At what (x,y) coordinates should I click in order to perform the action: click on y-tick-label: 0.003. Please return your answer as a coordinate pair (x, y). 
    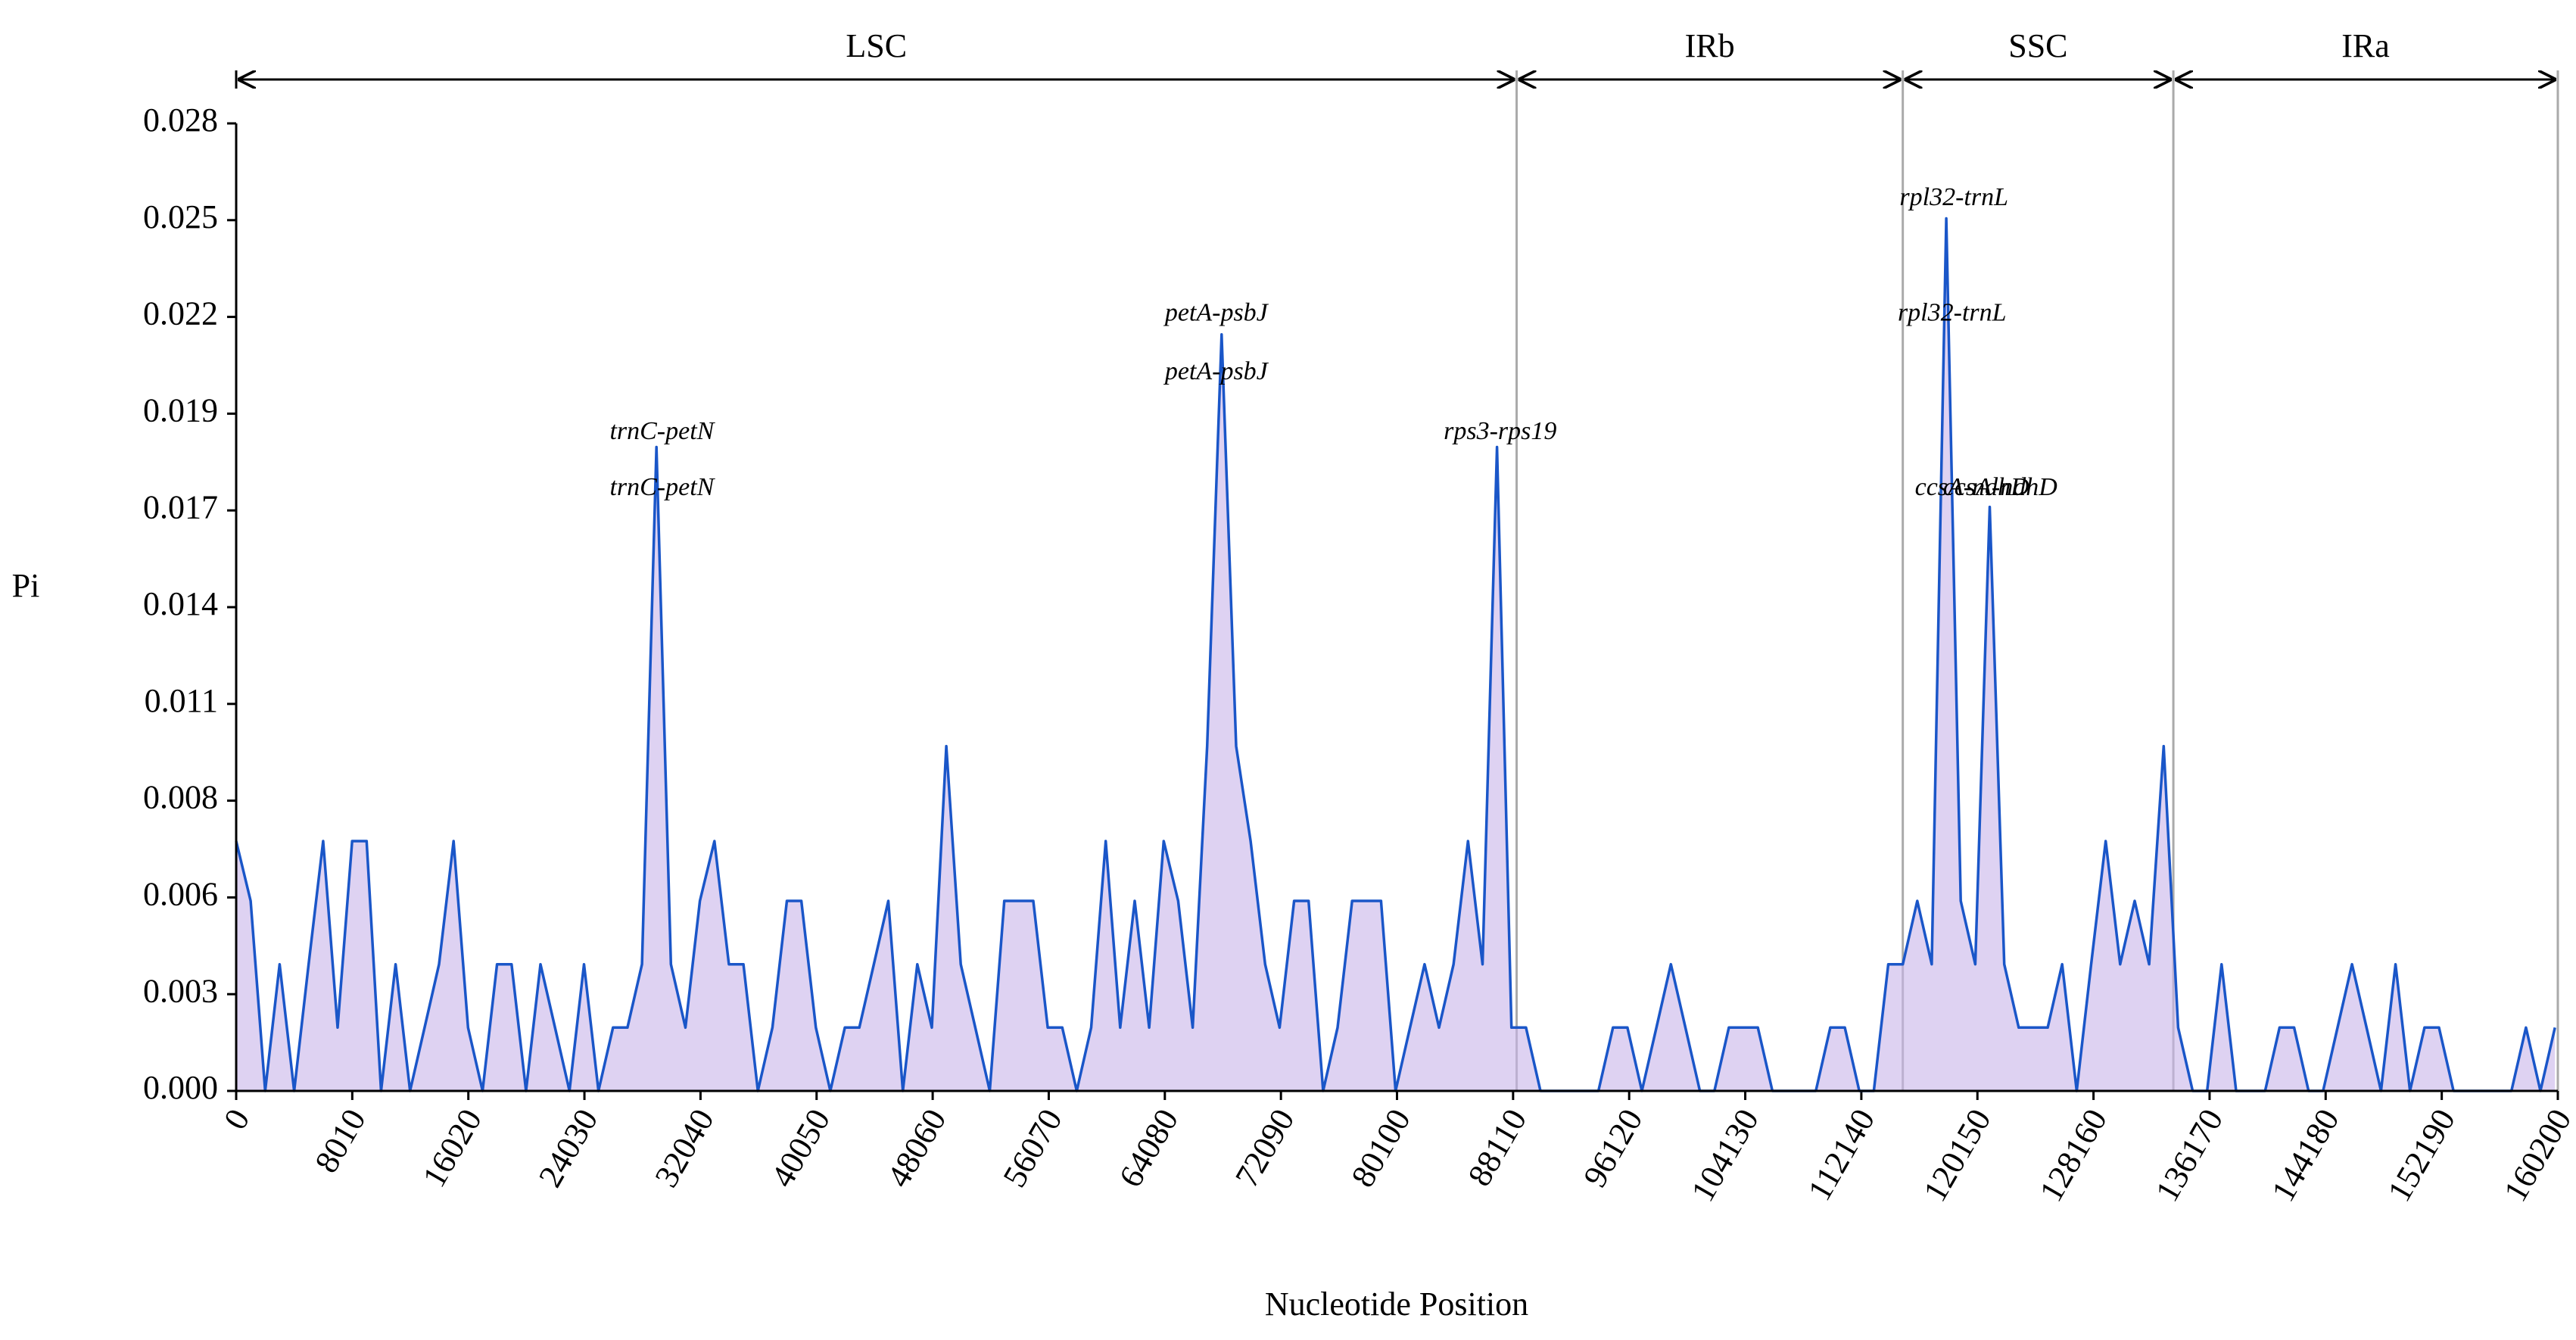
    Looking at the image, I should click on (180, 990).